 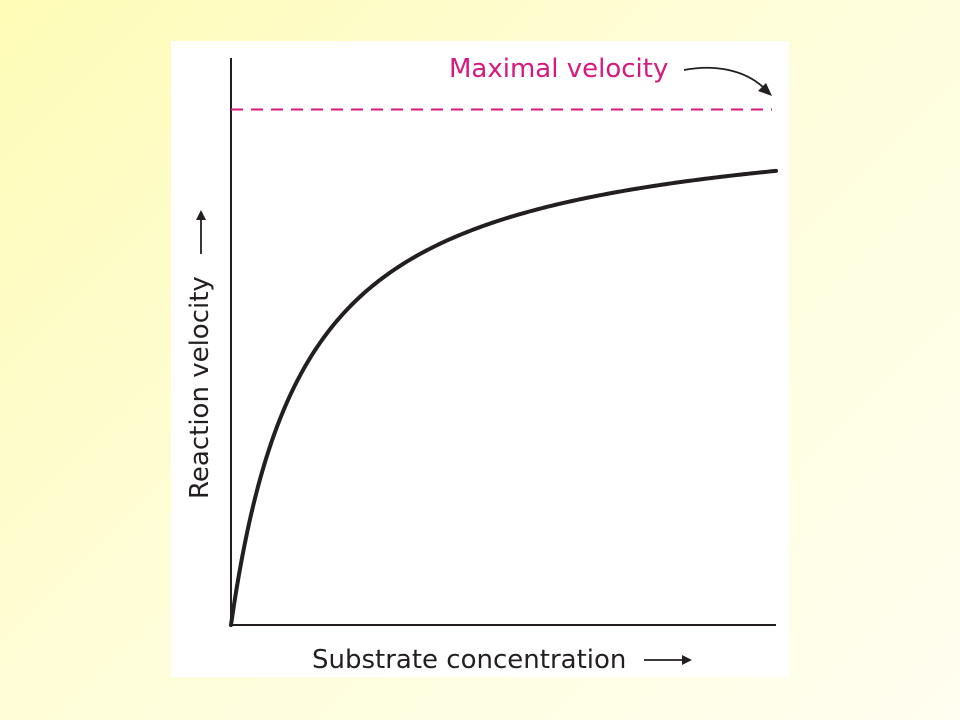 What do you see at coordinates (668, 660) in the screenshot?
I see `x-axis-arrow` at bounding box center [668, 660].